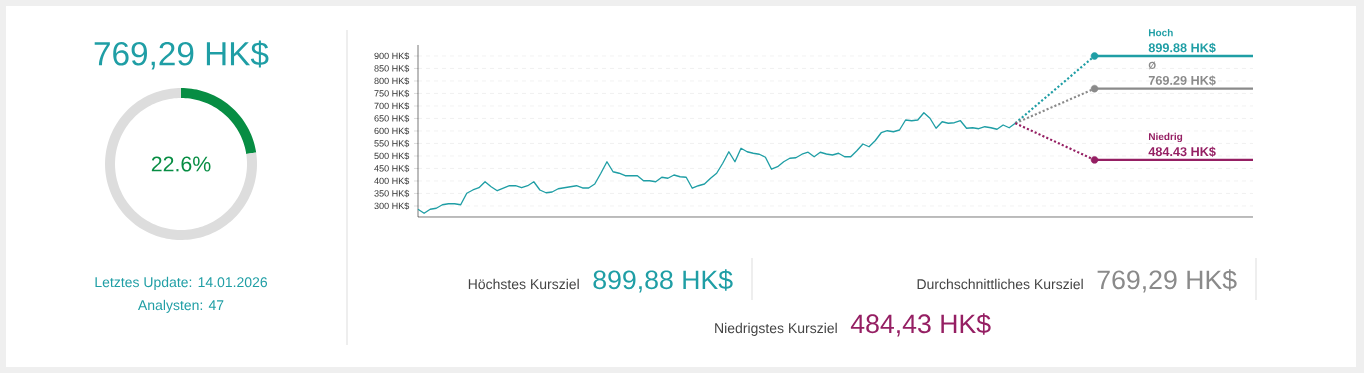 This screenshot has width=1364, height=373. What do you see at coordinates (181, 283) in the screenshot?
I see `text: Letztes Update: 14.01.2026` at bounding box center [181, 283].